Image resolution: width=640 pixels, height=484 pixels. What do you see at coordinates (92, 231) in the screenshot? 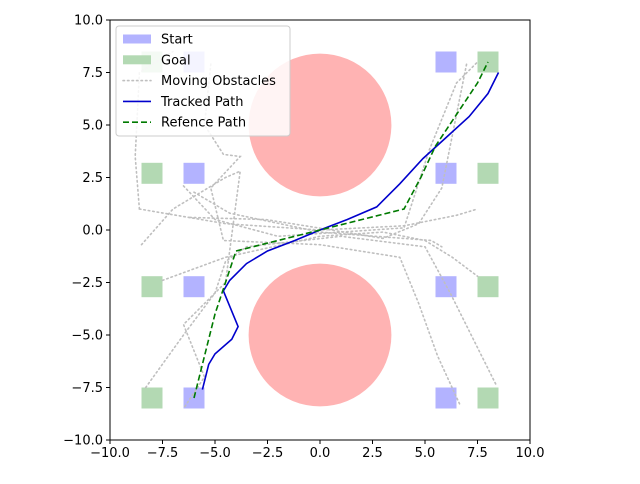
I see `y-tick-label-5: 0.0` at bounding box center [92, 231].